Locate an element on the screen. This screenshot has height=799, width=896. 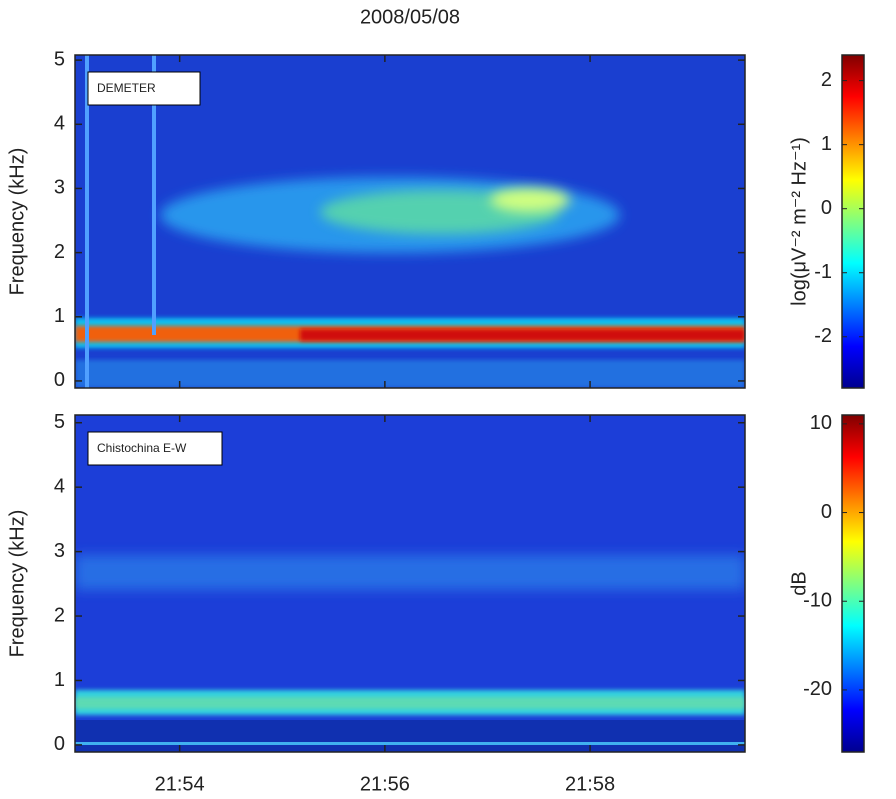
x-tick-label: 21:56 is located at coordinates (385, 784).